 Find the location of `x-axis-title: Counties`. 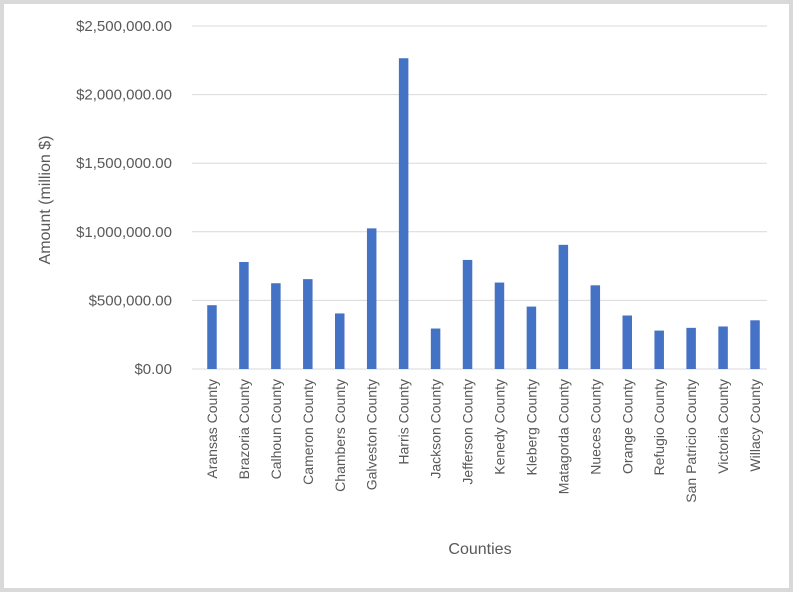

x-axis-title: Counties is located at coordinates (479, 549).